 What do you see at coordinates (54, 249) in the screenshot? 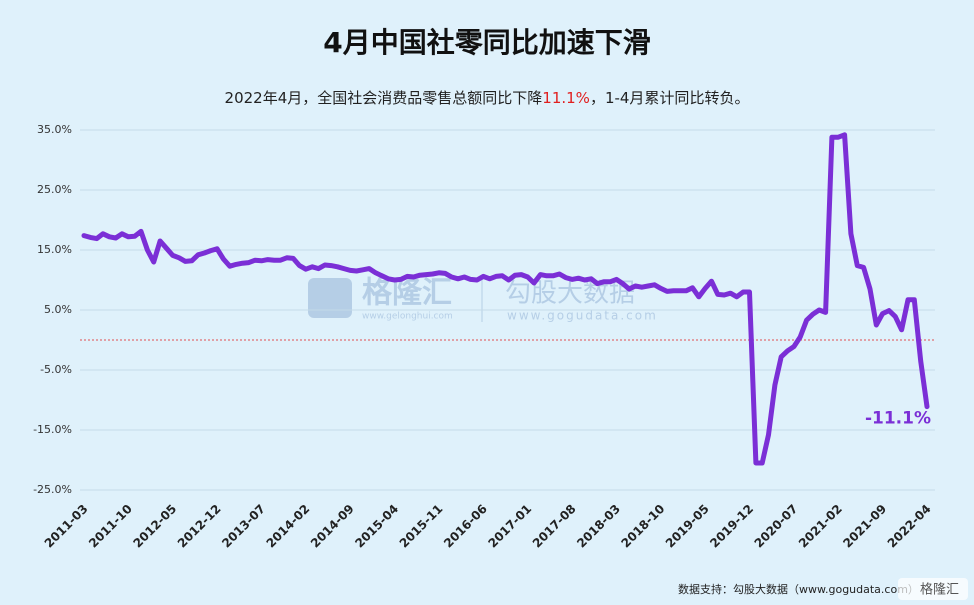
I see `y-tick-label: 15.0%` at bounding box center [54, 249].